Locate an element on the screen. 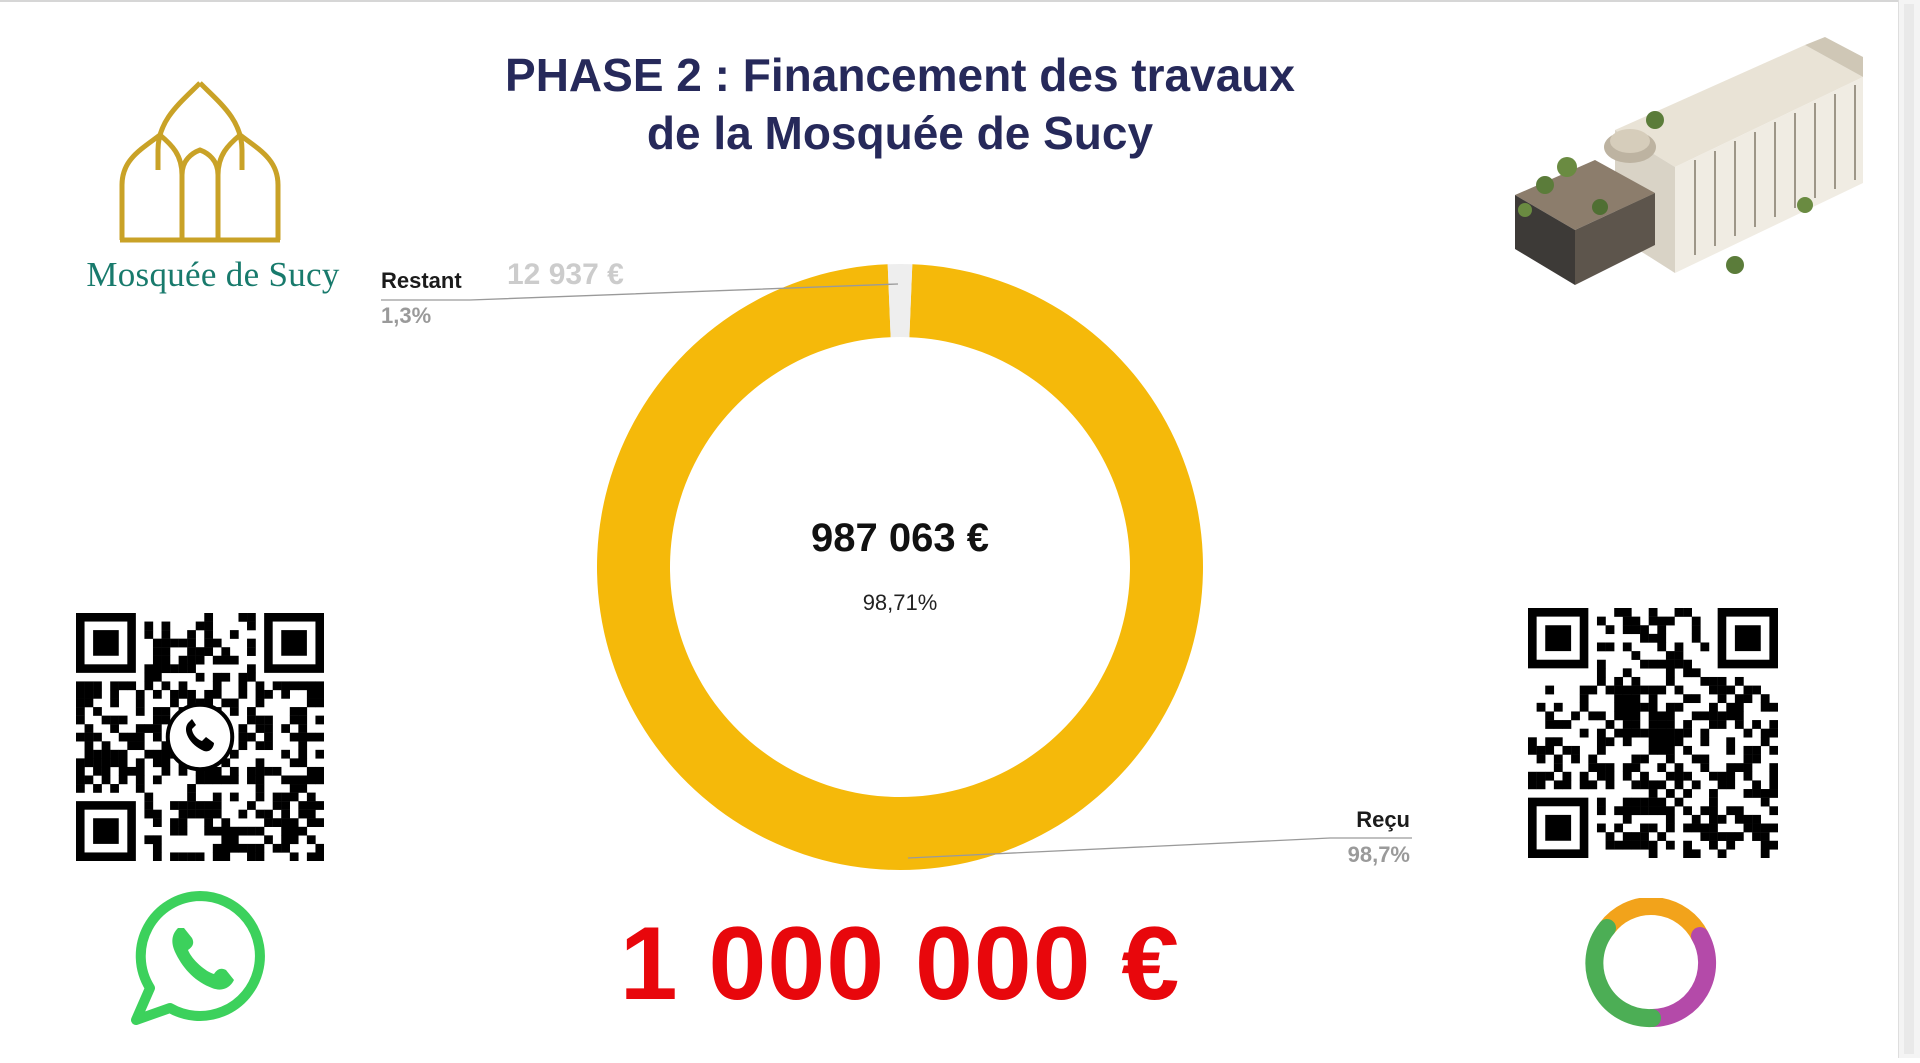 This screenshot has height=1063, width=1920. whatsapp-icon is located at coordinates (200, 958).